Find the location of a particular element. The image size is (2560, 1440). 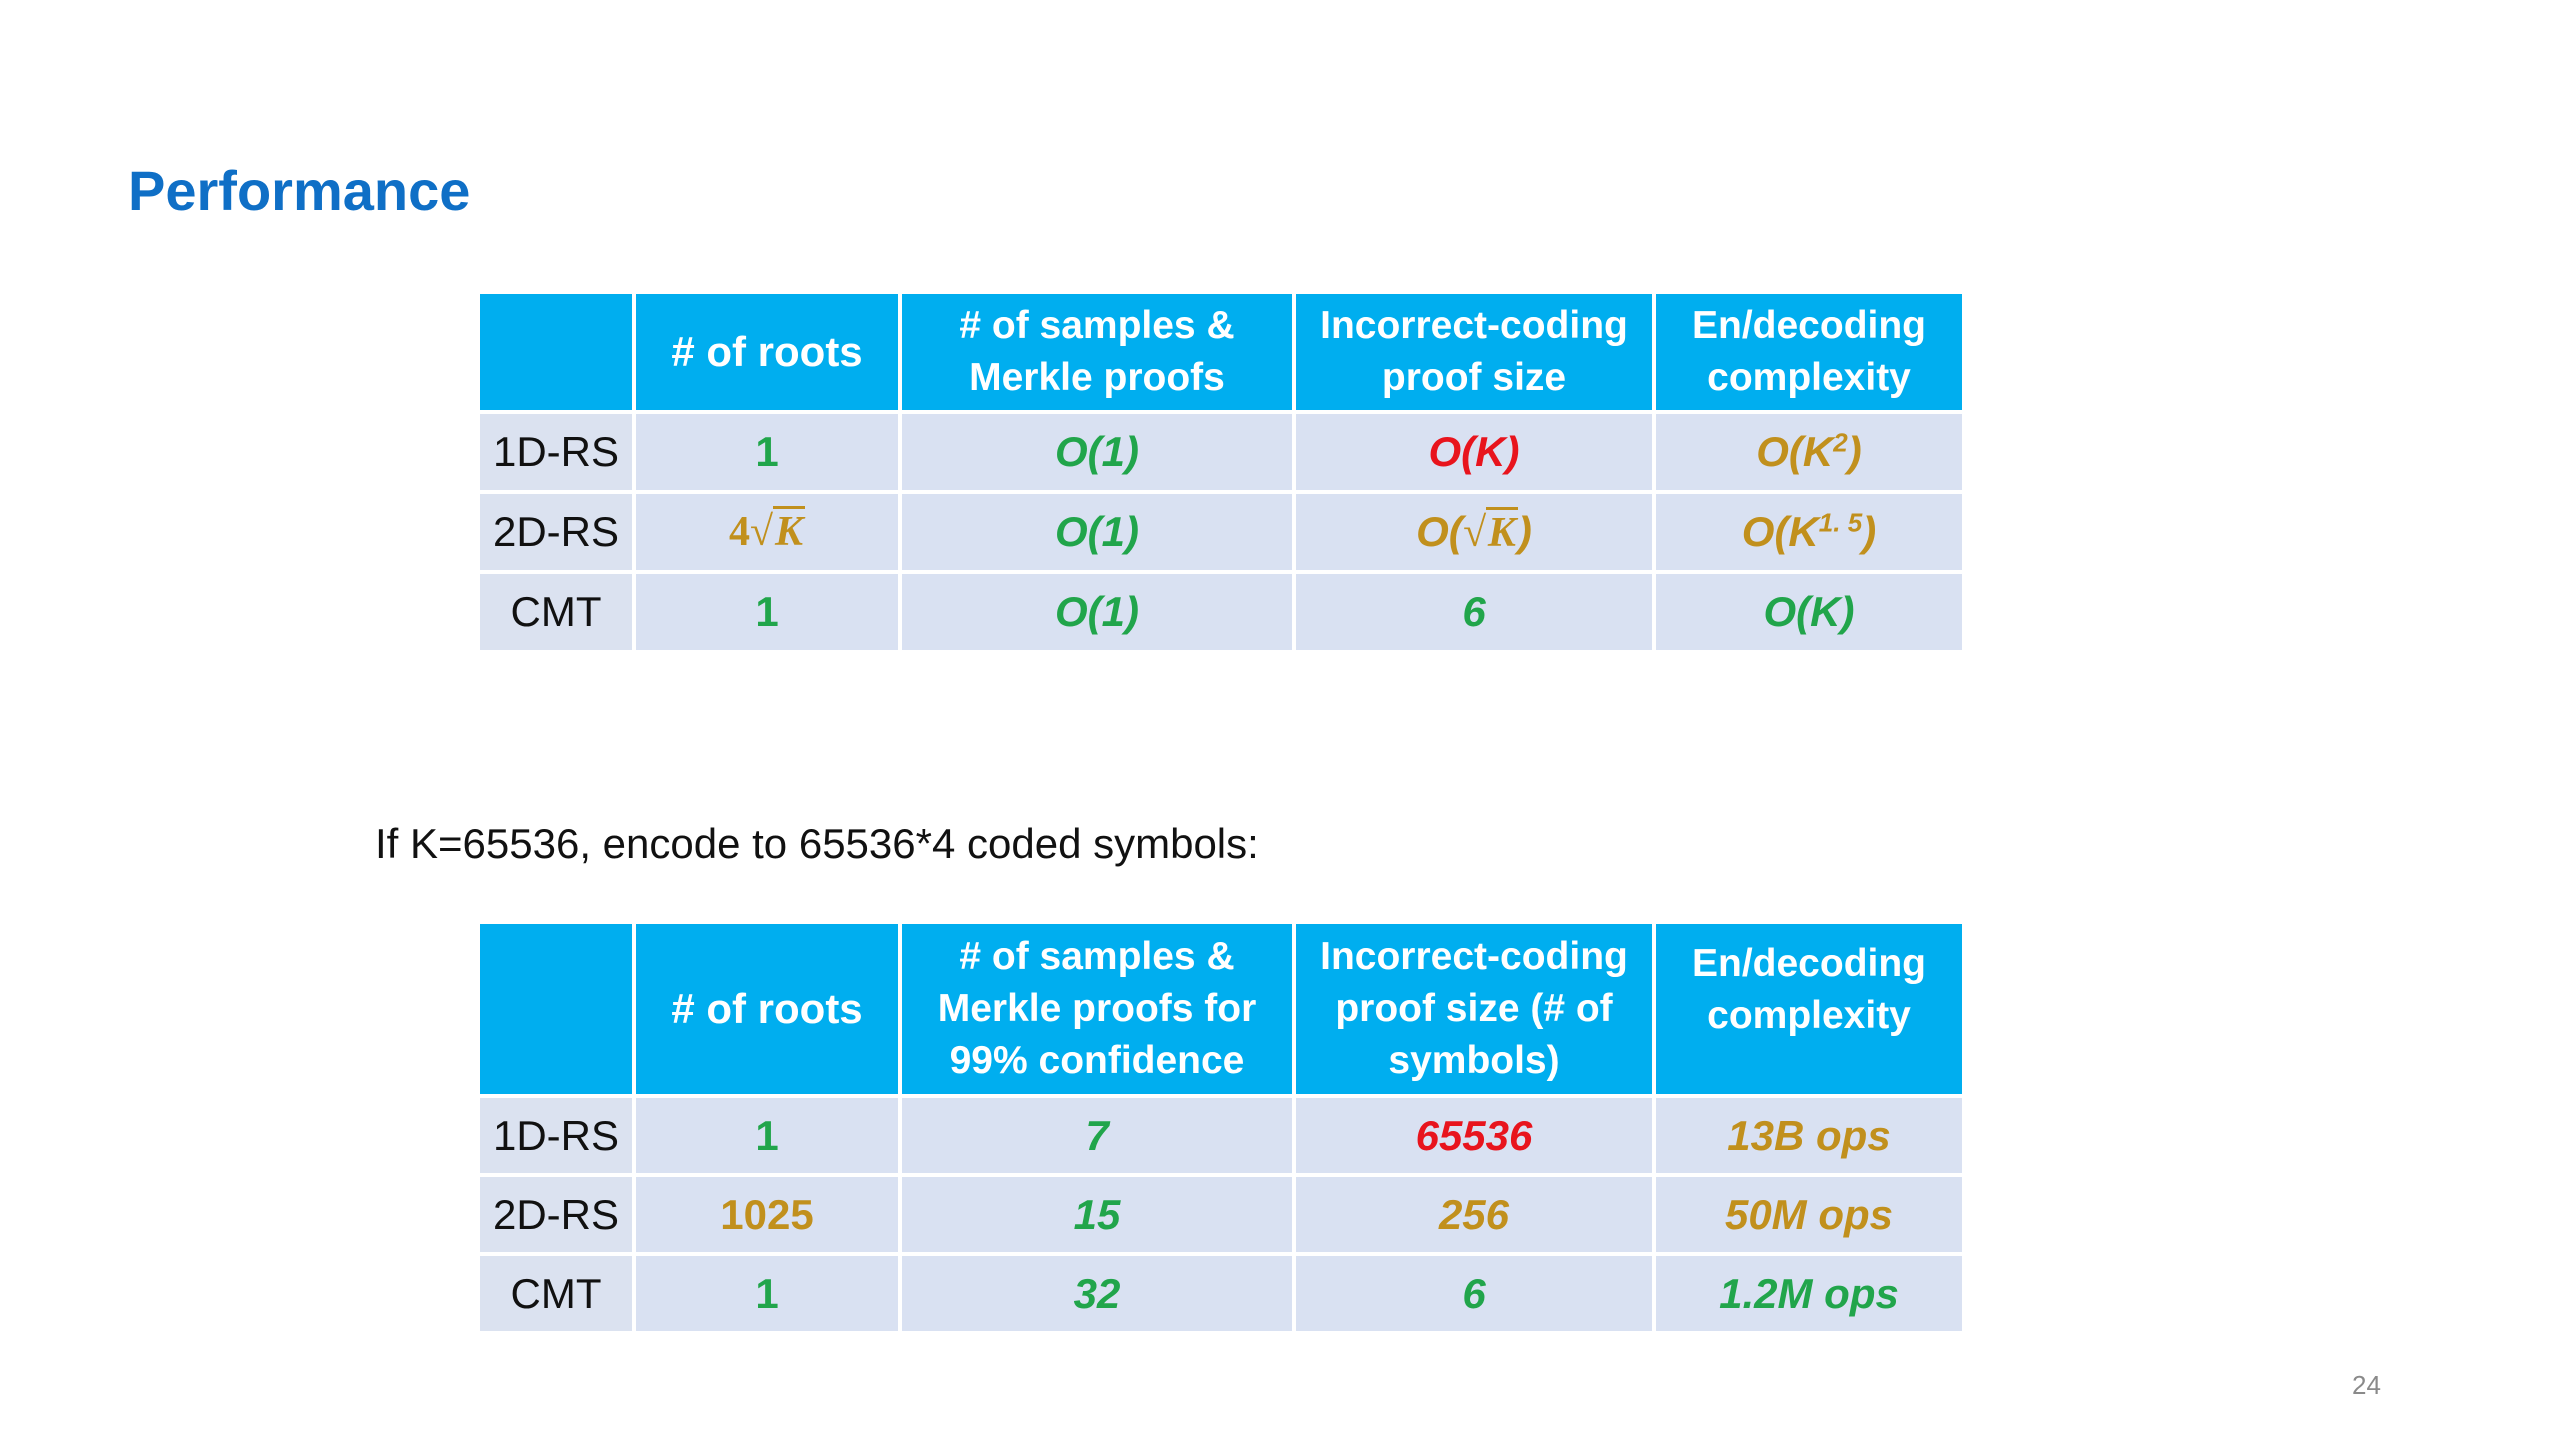

roots-radicand: K is located at coordinates (789, 530).